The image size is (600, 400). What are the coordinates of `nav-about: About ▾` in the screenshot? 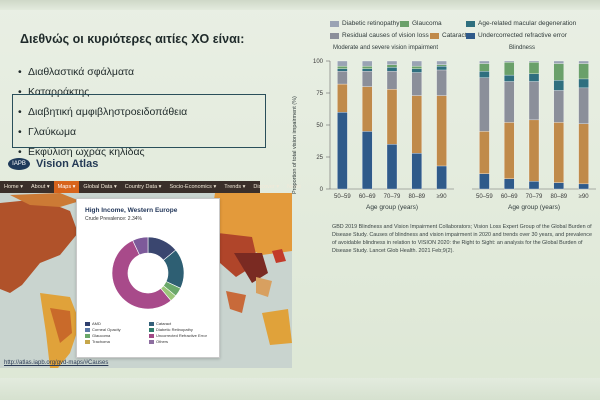 It's located at (40, 187).